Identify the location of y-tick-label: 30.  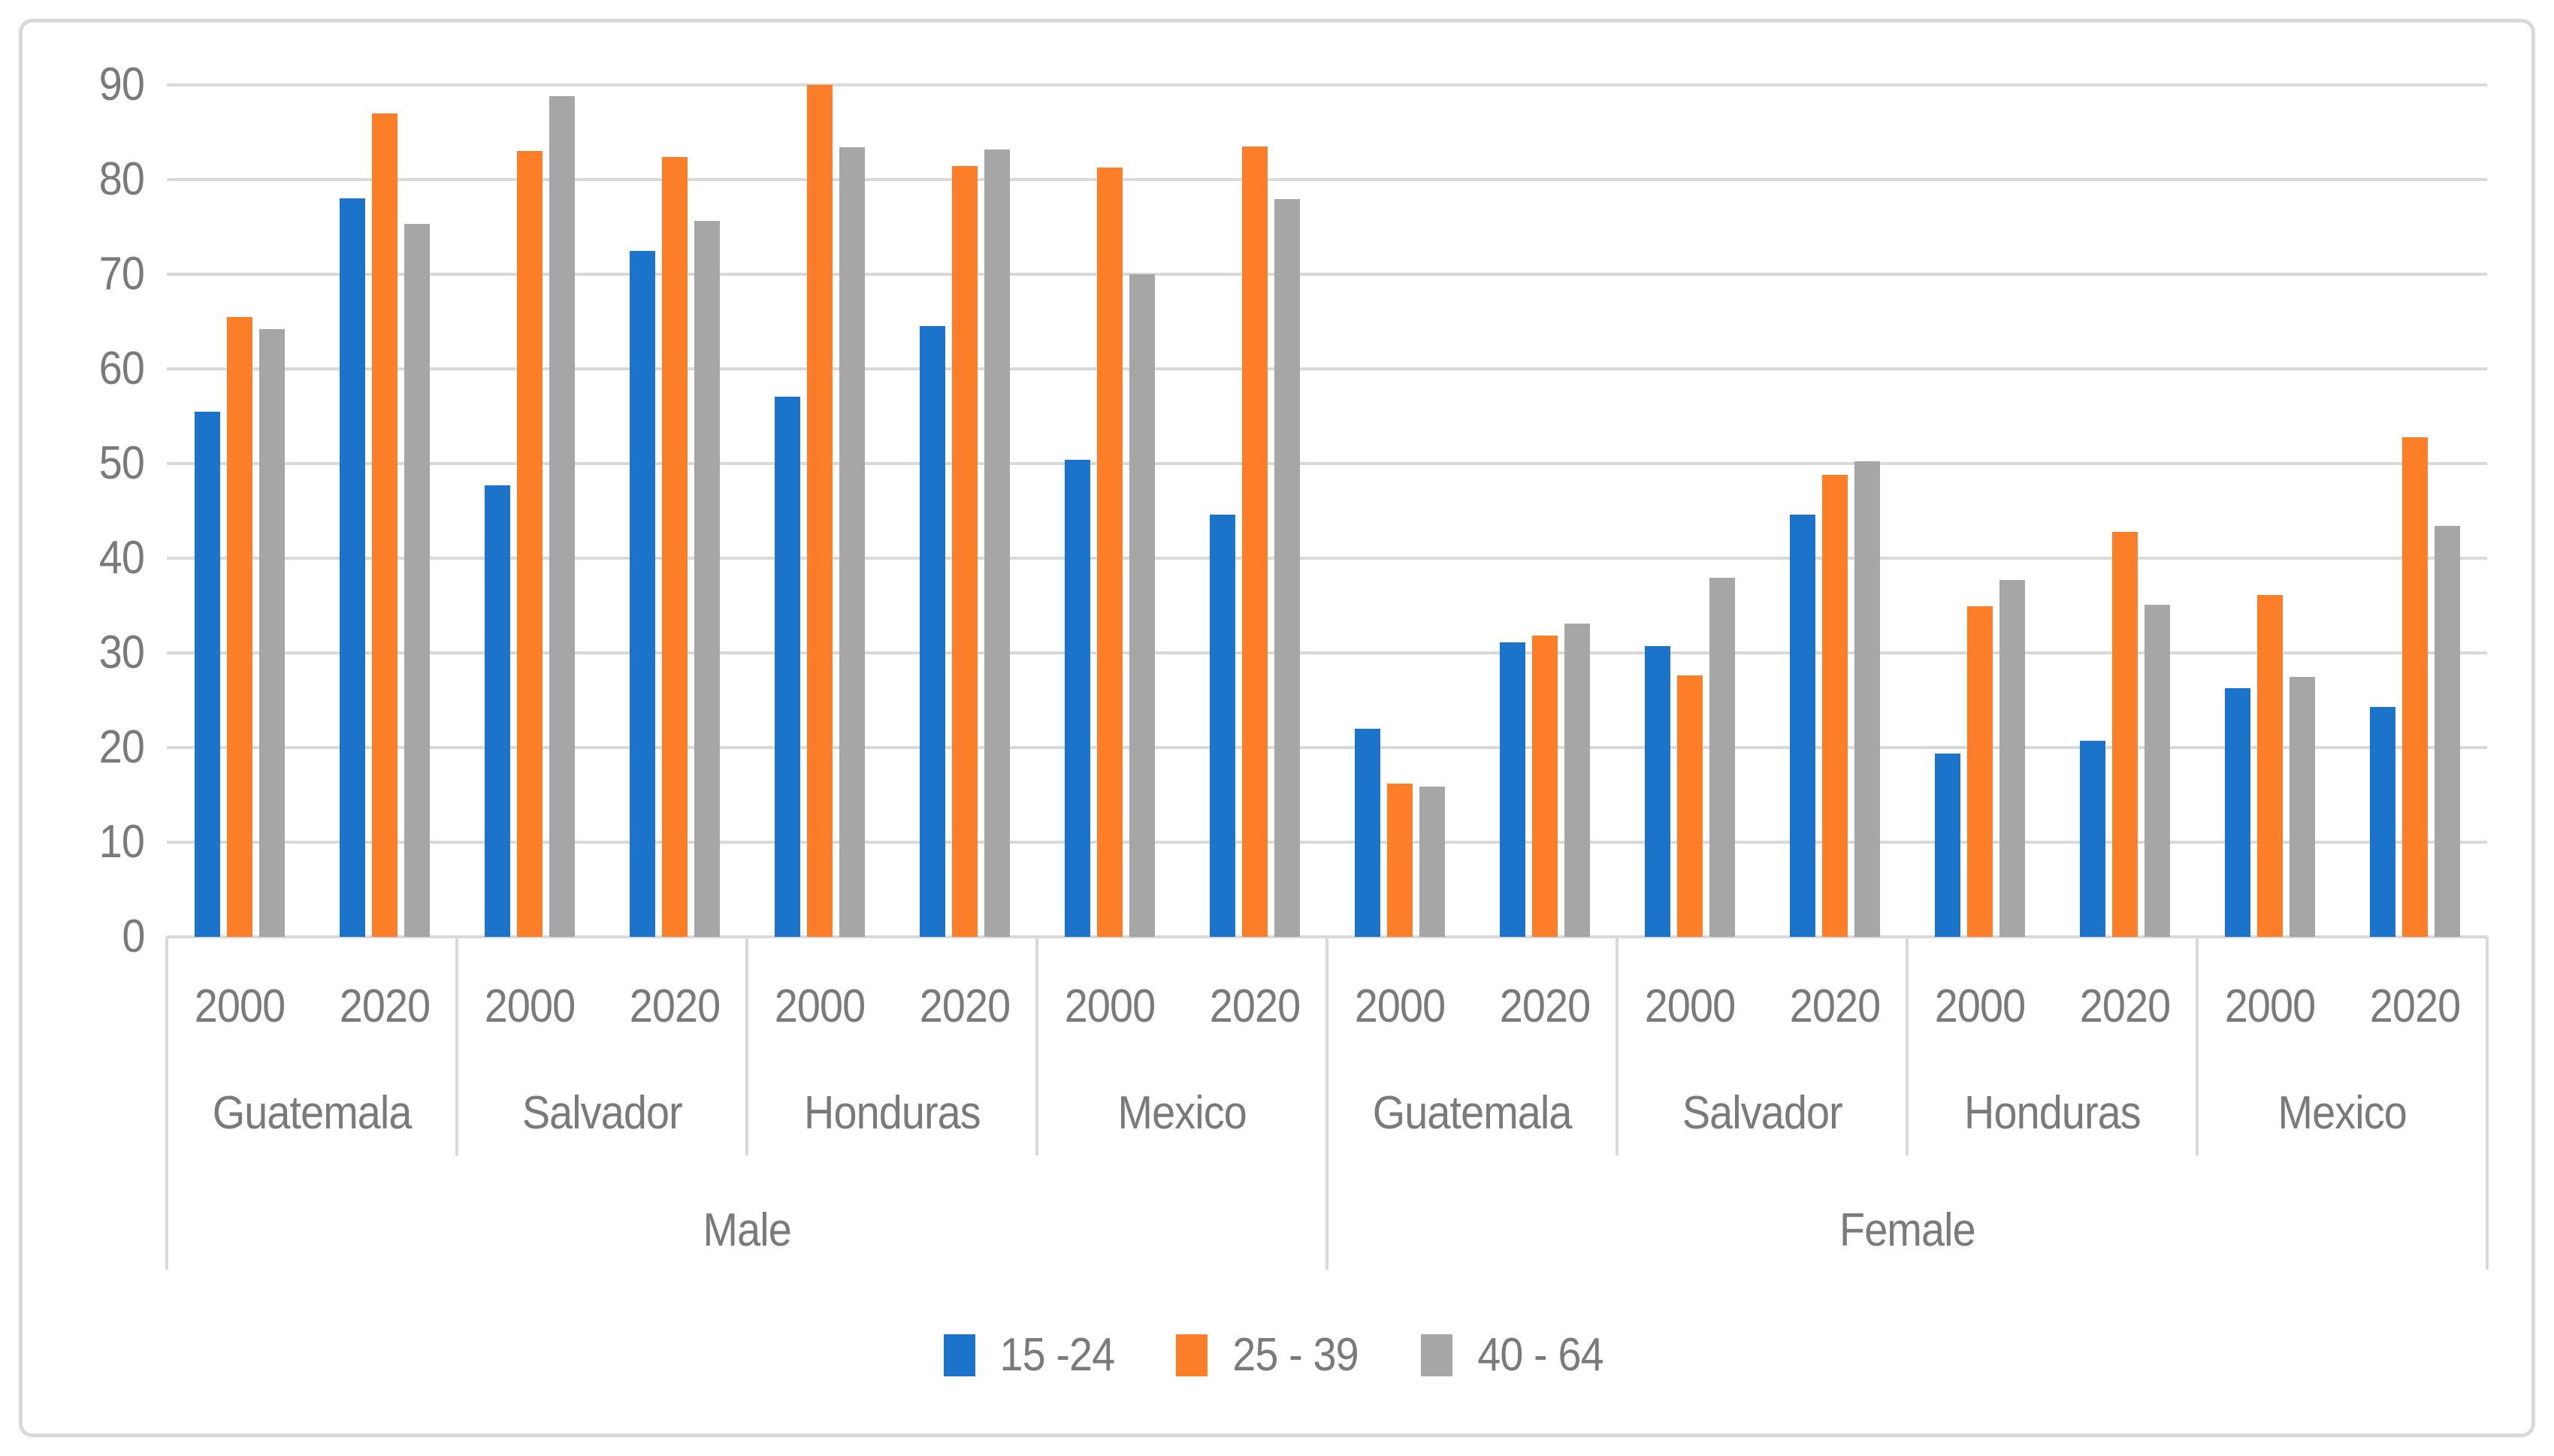
(121, 652).